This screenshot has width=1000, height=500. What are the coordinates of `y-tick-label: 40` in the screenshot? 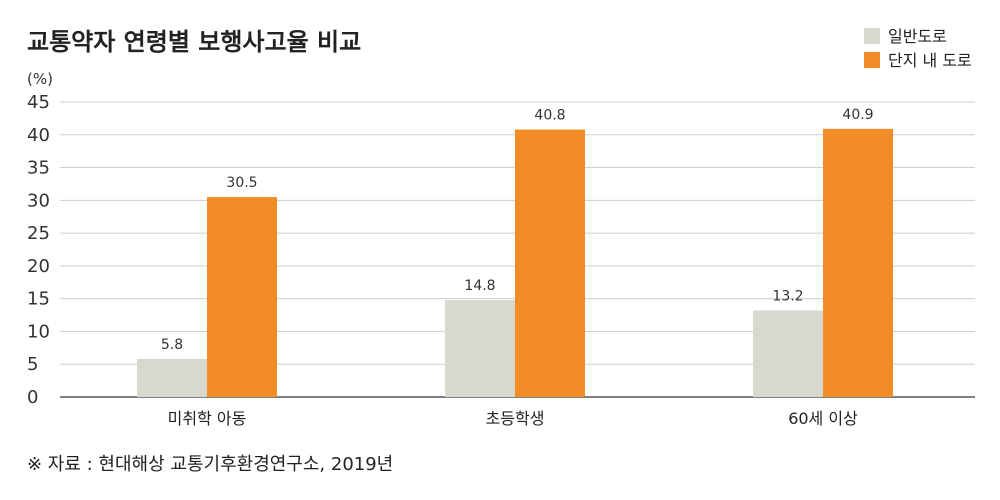 It's located at (38, 135).